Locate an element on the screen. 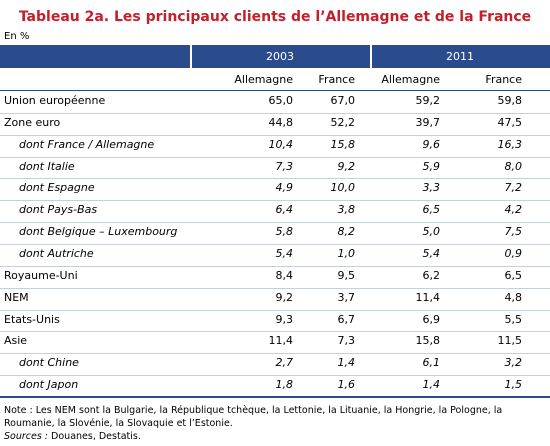  unit: En % is located at coordinates (17, 36).